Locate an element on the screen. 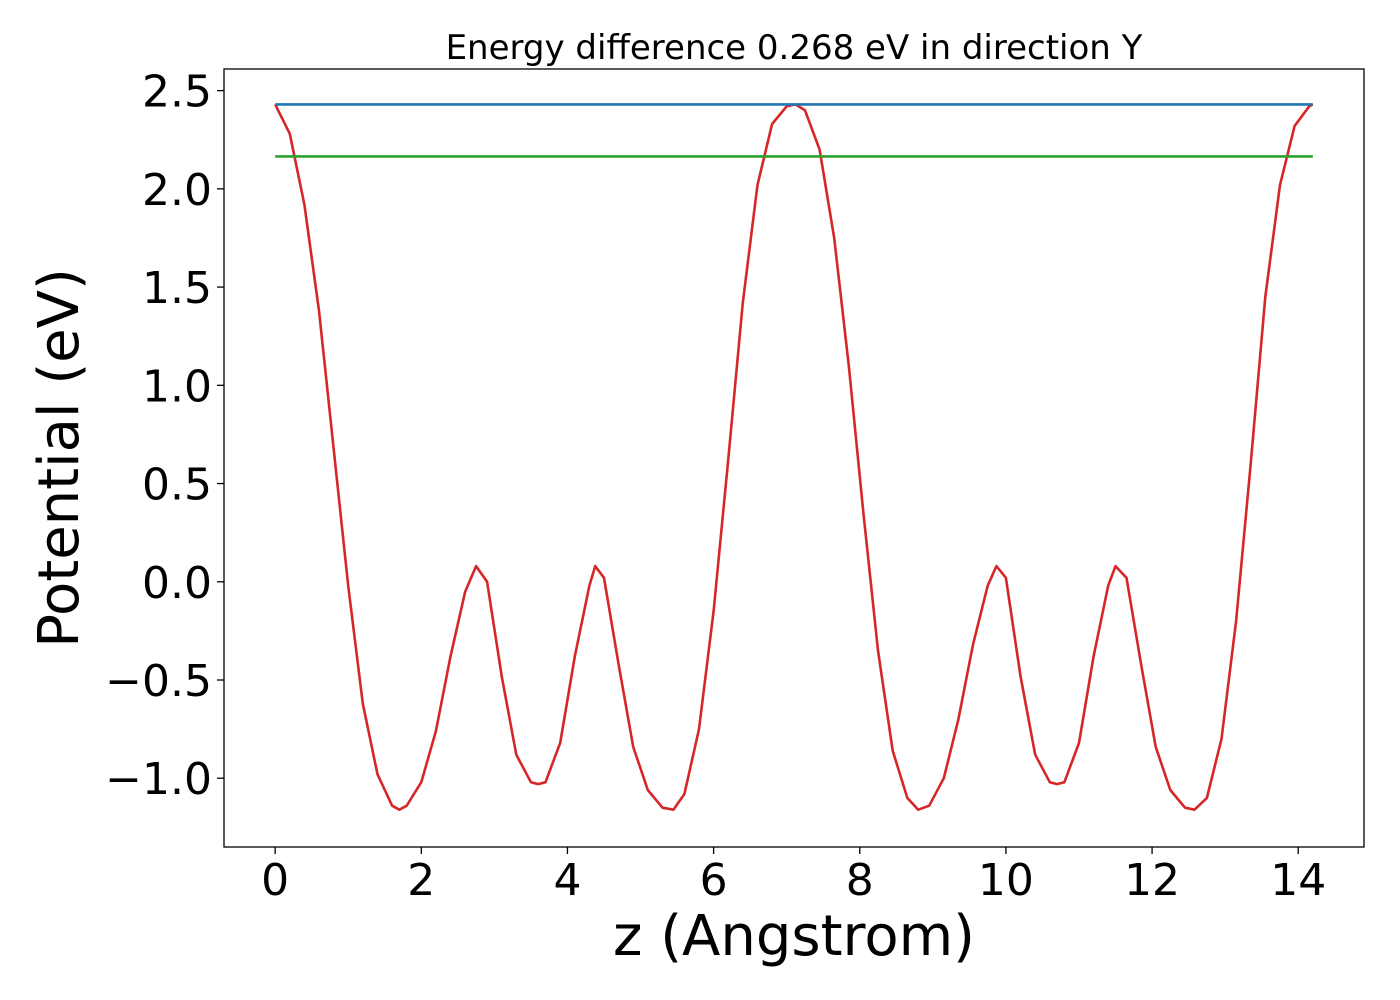  x-axis-label: z (Angstrom) is located at coordinates (794, 936).